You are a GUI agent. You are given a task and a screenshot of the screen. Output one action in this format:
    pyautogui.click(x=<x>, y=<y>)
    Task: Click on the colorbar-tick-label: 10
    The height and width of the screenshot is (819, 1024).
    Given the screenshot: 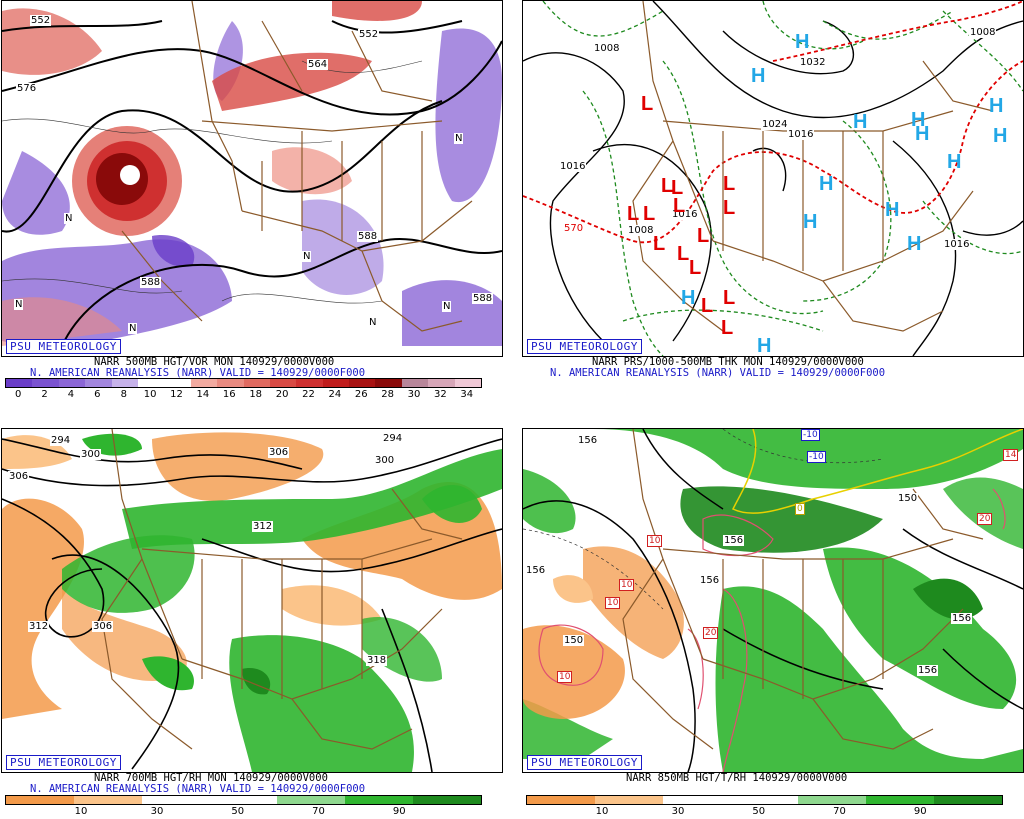 What is the action you would take?
    pyautogui.click(x=150, y=394)
    